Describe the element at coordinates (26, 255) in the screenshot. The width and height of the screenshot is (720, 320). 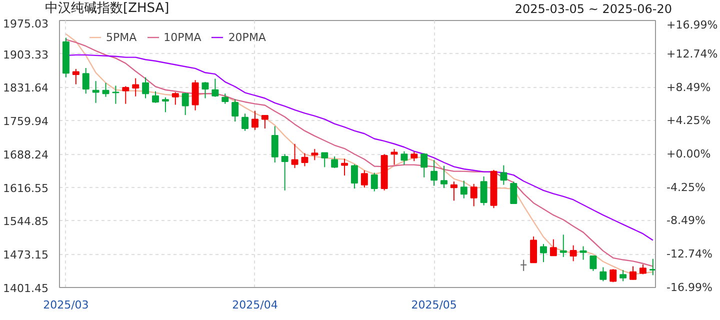
I see `y-tick-label: 1473.15` at that location.